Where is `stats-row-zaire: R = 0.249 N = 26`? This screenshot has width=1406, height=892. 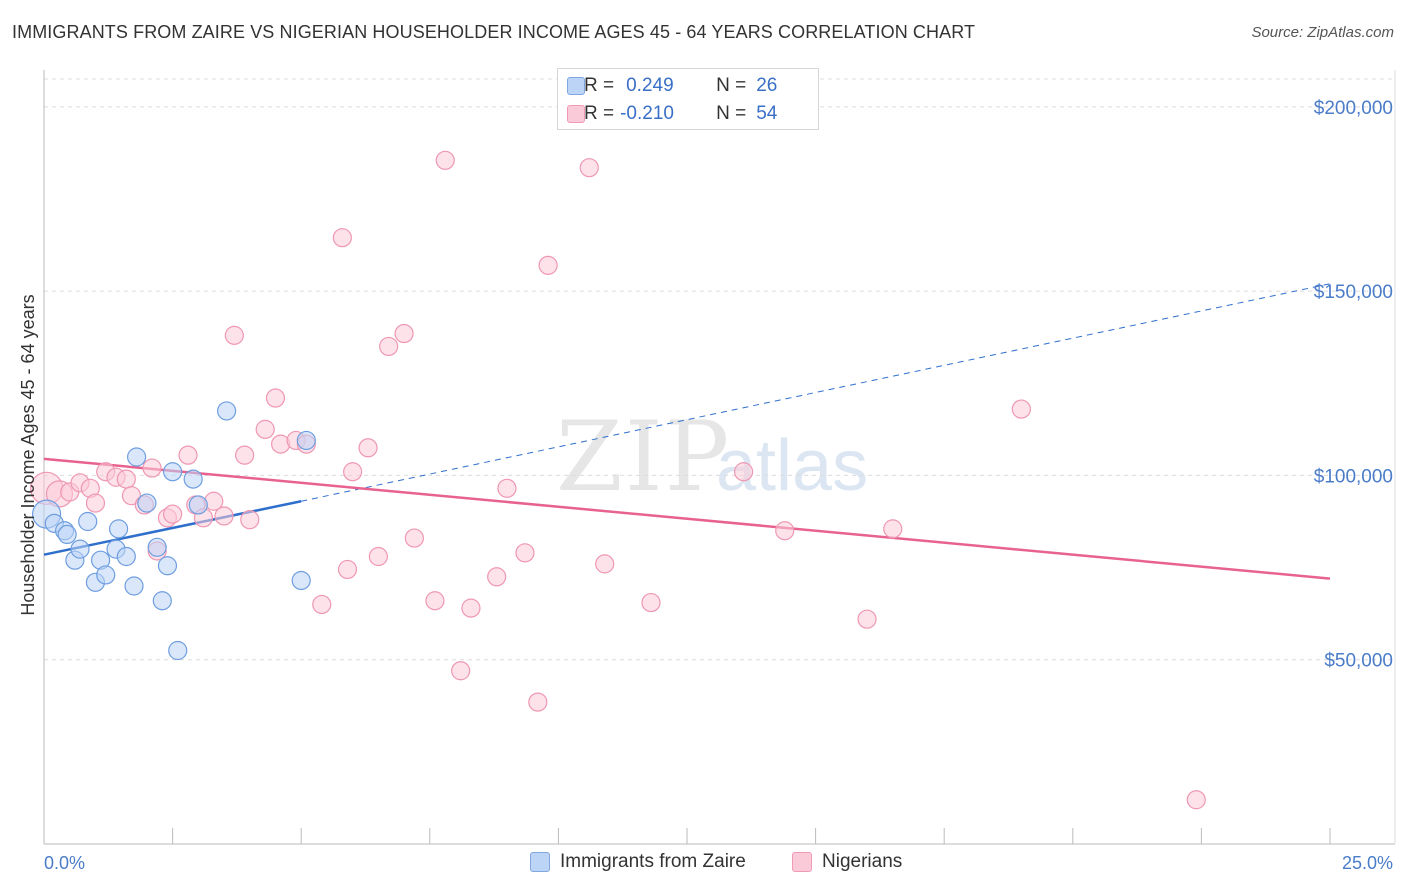
stats-row-zaire: R = 0.249 N = 26 is located at coordinates (672, 86).